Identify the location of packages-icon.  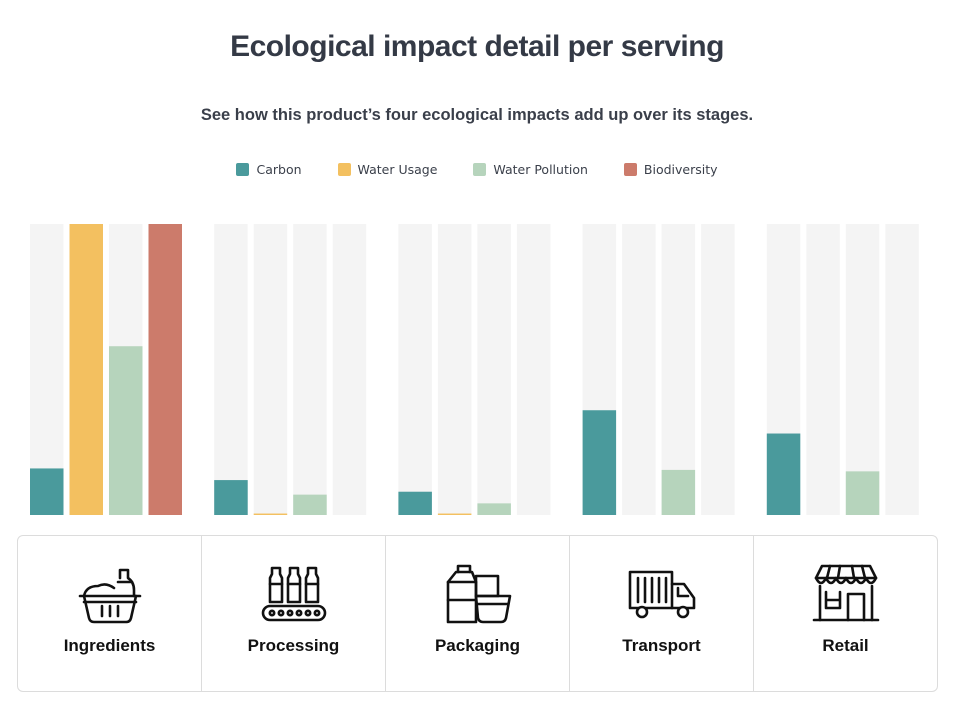
(478, 594).